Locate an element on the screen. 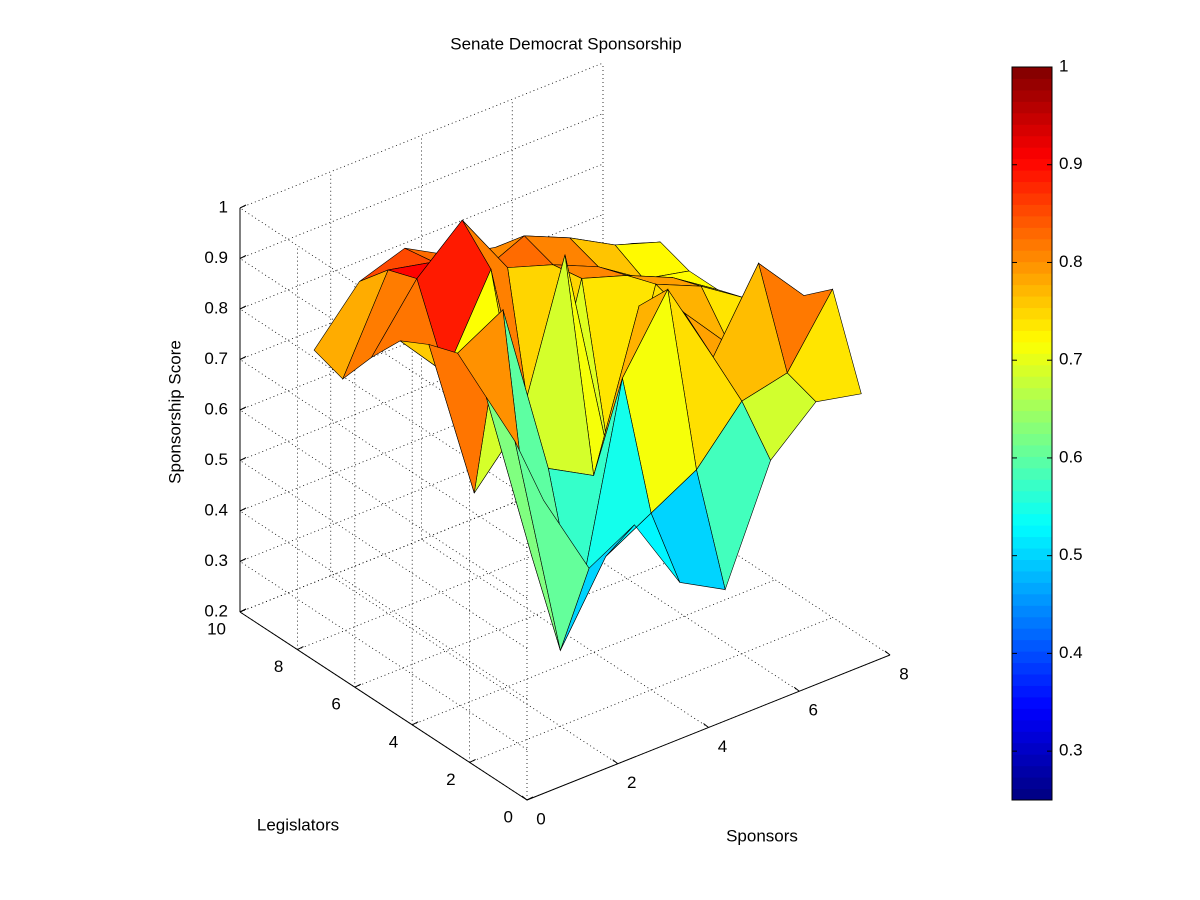 The image size is (1200, 900). colorbar-tick-label: 0.9 is located at coordinates (1071, 163).